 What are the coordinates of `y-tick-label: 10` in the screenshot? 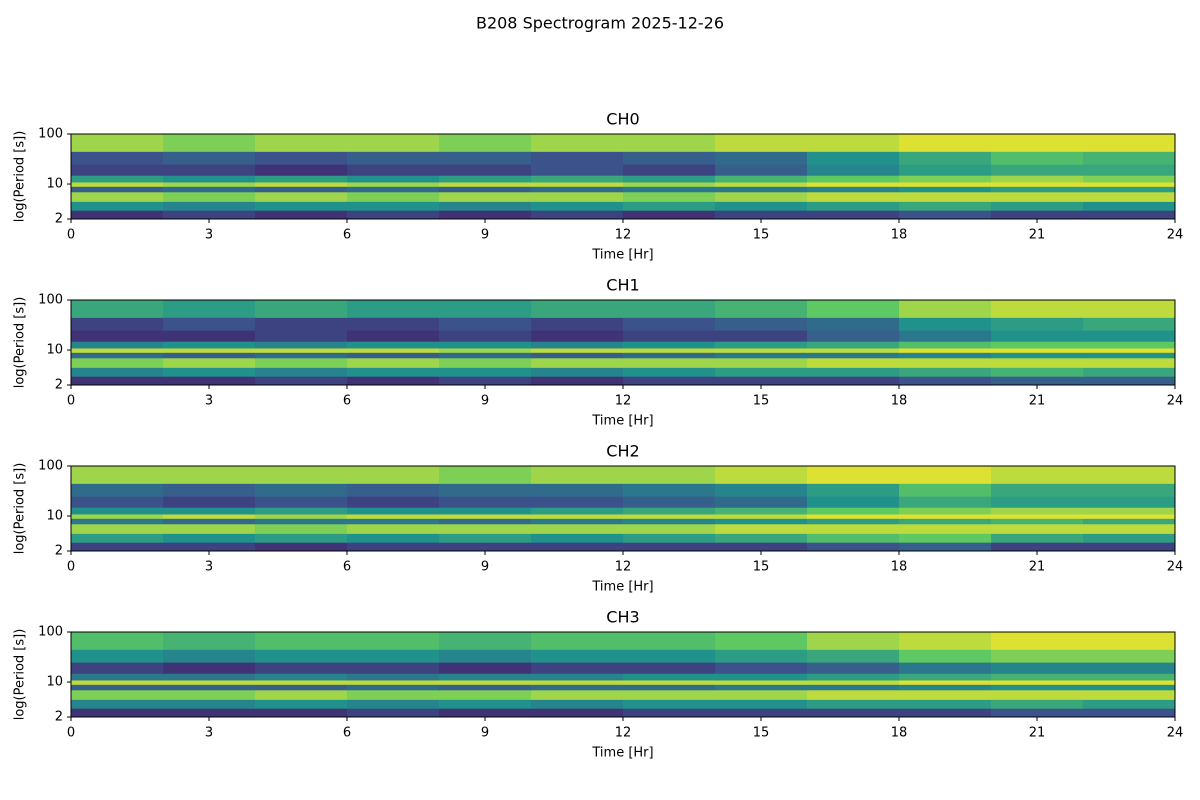 It's located at (54, 516).